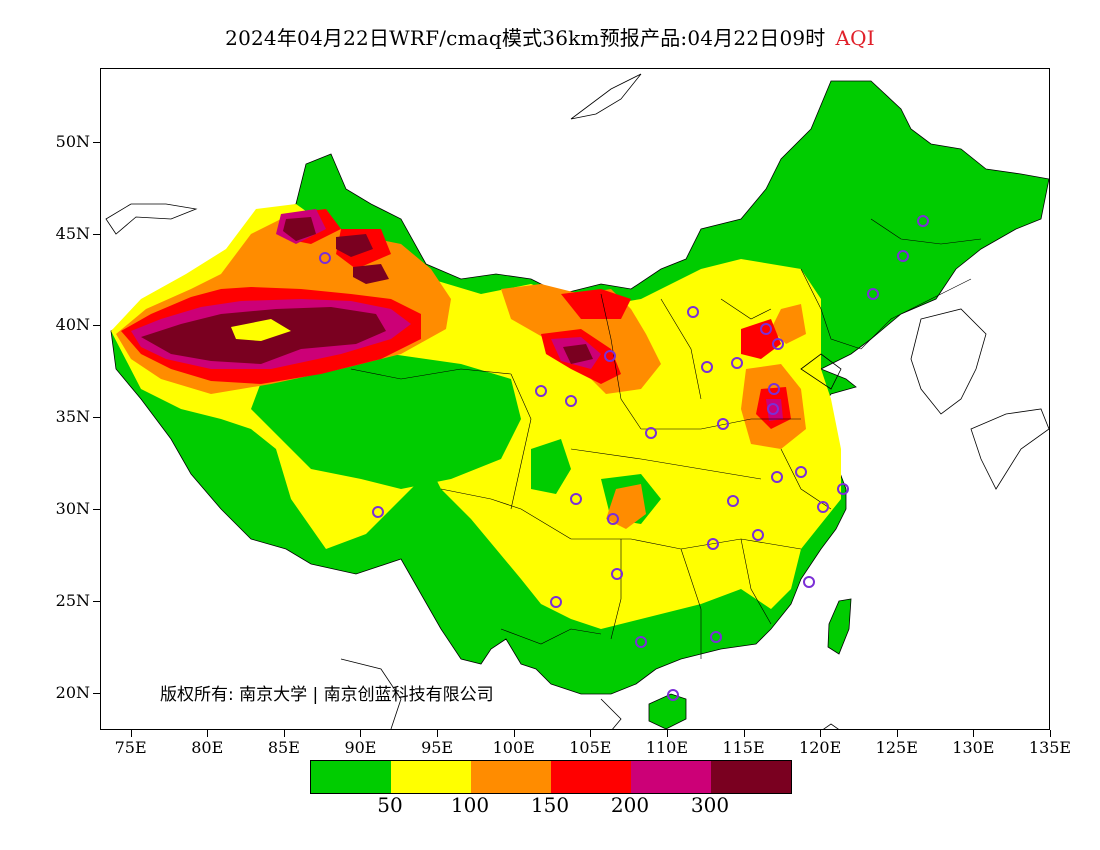 Image resolution: width=1100 pixels, height=850 pixels. Describe the element at coordinates (590, 747) in the screenshot. I see `lon-tick-label: 105E` at that location.